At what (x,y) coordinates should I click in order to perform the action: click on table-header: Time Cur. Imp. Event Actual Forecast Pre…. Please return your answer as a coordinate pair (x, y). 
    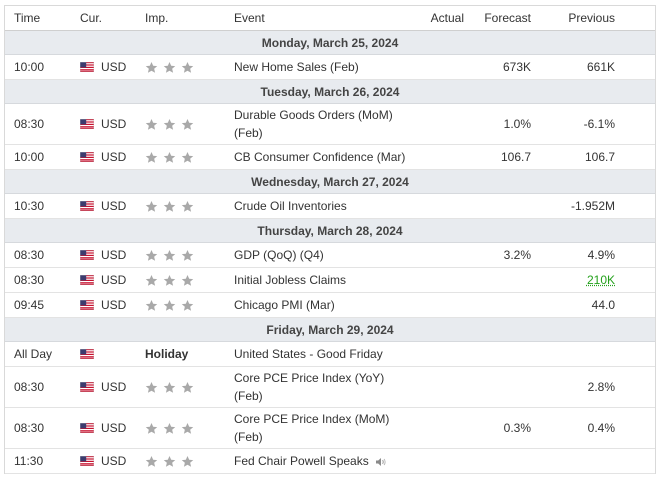
    Looking at the image, I should click on (330, 18).